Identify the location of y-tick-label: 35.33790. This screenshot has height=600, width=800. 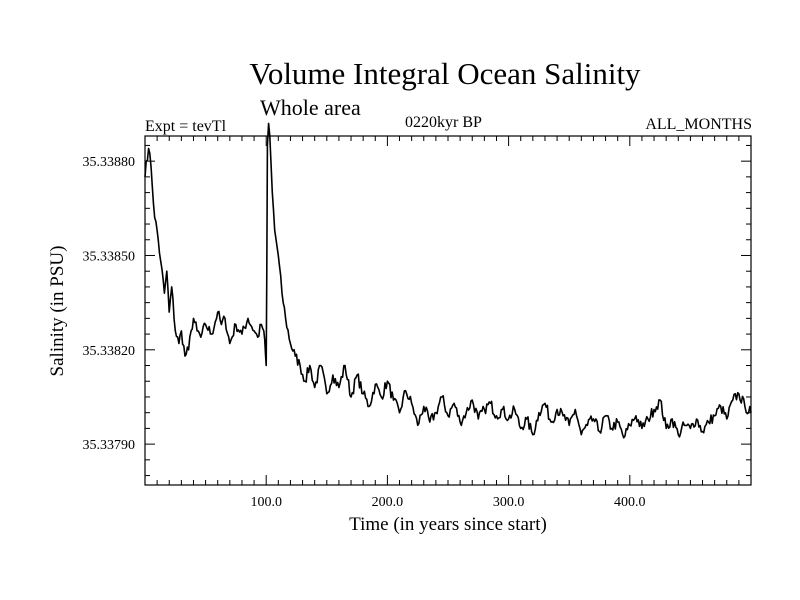
(109, 445).